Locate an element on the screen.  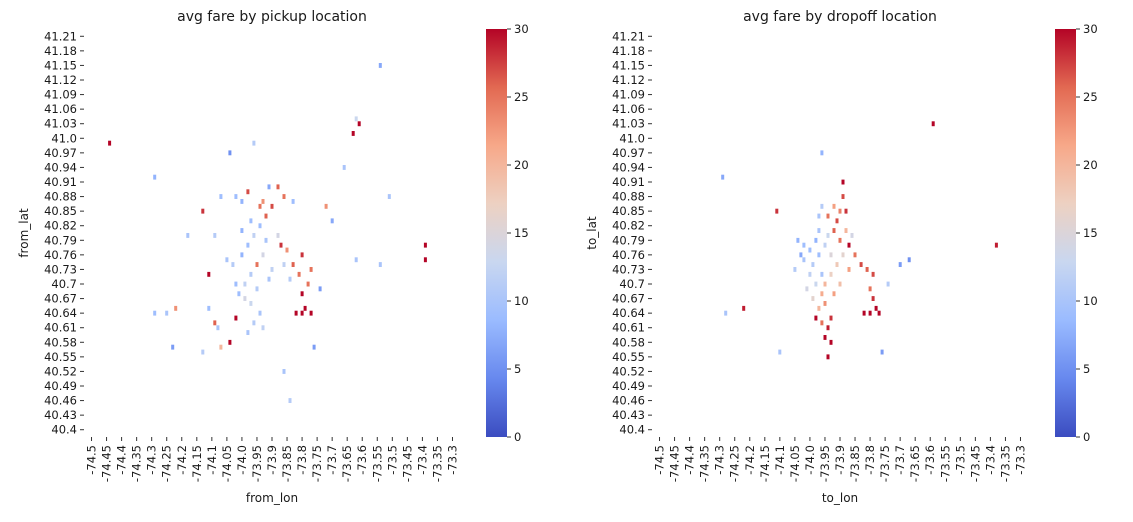
y-tick-label: 40.91 is located at coordinates (60, 182).